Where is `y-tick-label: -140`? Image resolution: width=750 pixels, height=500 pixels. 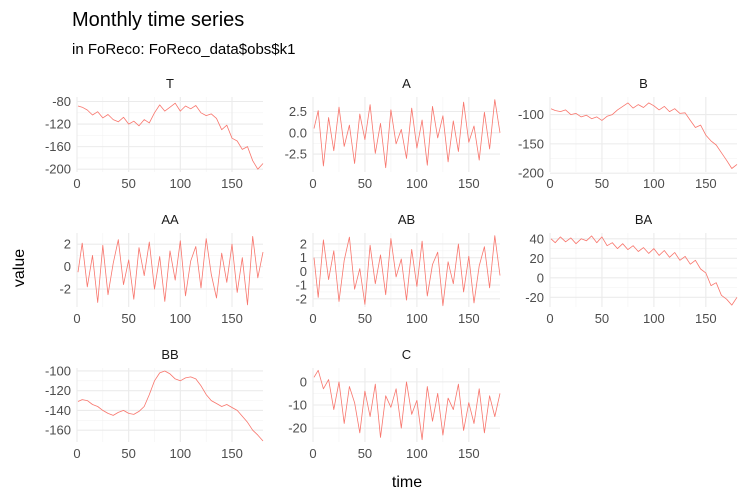
y-tick-label: -140 is located at coordinates (58, 410).